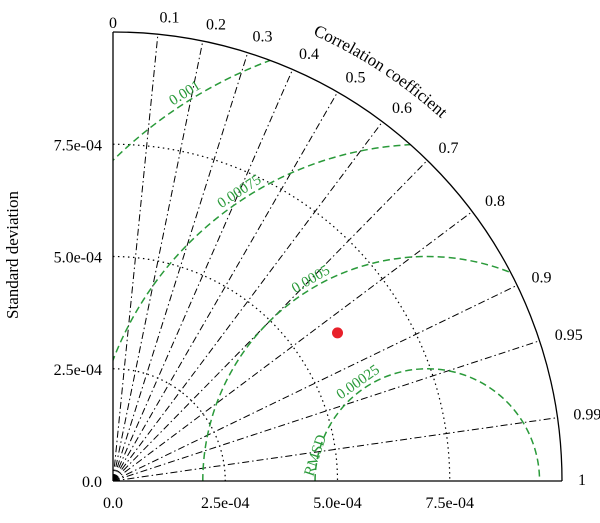 This screenshot has width=600, height=523. I want to click on y-tick-label: 7.5e-04, so click(78, 145).